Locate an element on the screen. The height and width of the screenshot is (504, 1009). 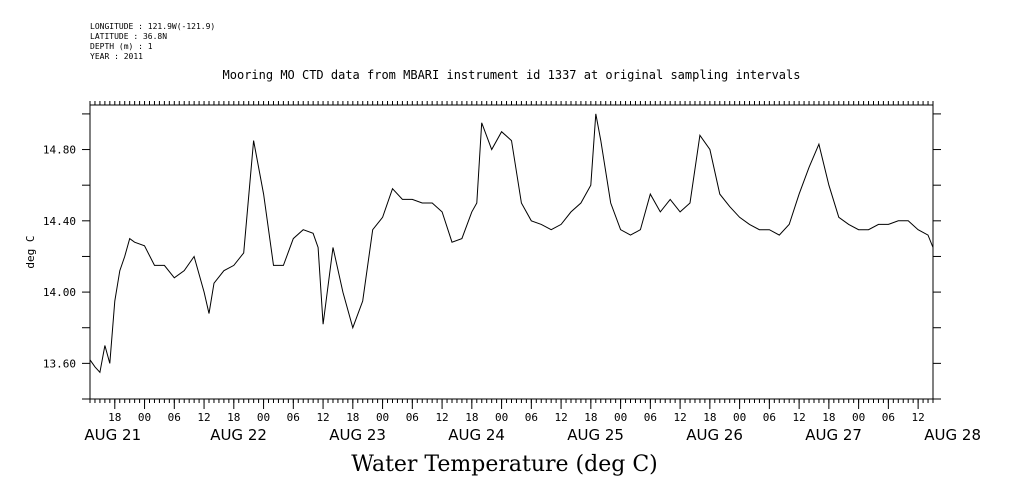
latitude-label: LATITUDE : 36.8N is located at coordinates (129, 36).